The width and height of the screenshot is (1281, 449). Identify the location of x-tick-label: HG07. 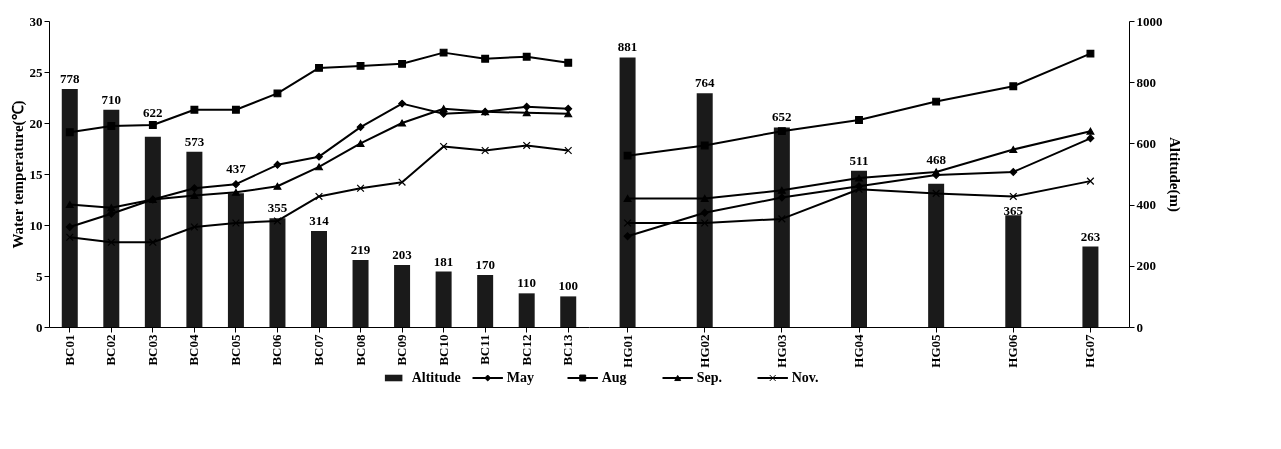
(1090, 351).